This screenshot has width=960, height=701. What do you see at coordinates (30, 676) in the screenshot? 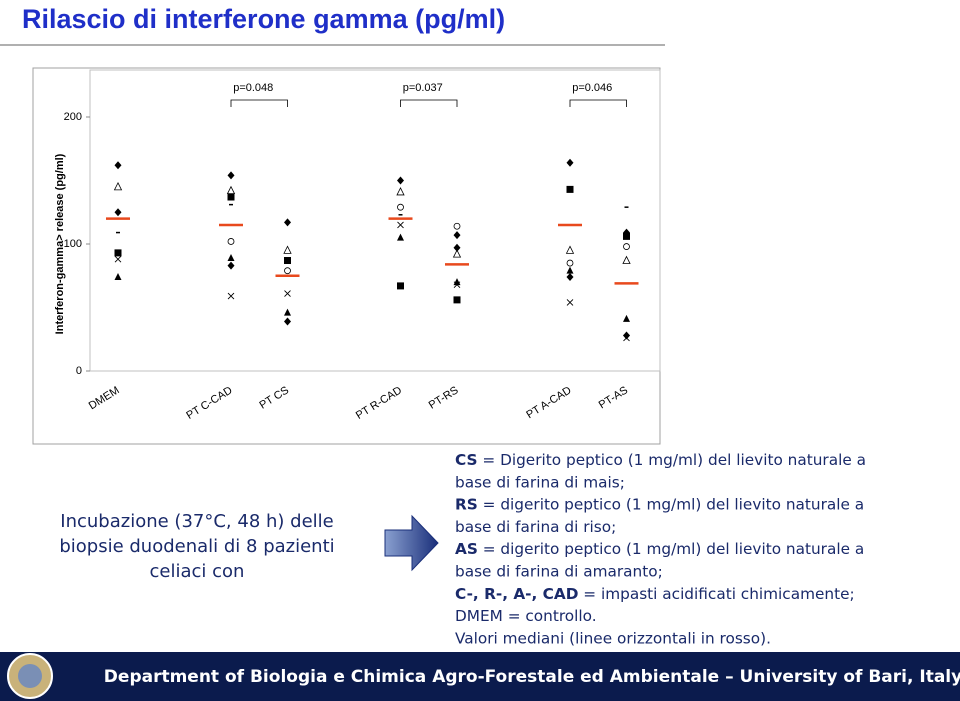
I see `logo-center` at bounding box center [30, 676].